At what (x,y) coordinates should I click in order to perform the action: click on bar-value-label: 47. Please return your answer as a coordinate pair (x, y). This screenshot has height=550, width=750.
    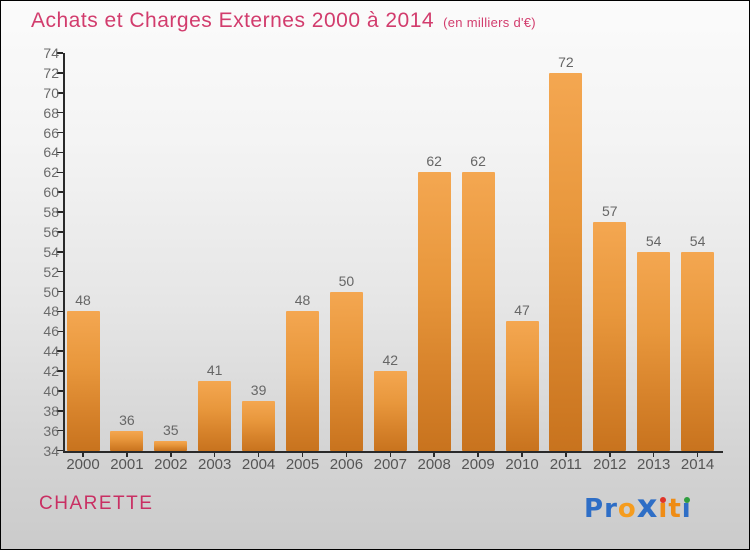
    Looking at the image, I should click on (522, 310).